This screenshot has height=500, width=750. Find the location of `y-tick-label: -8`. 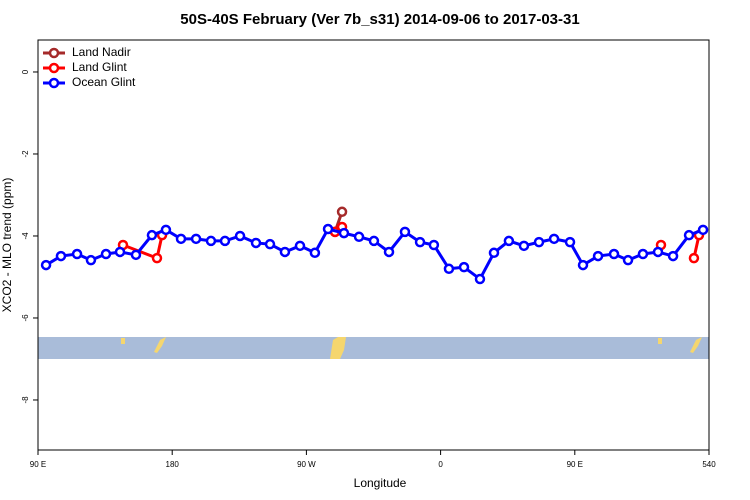

y-tick-label: -8 is located at coordinates (25, 400).